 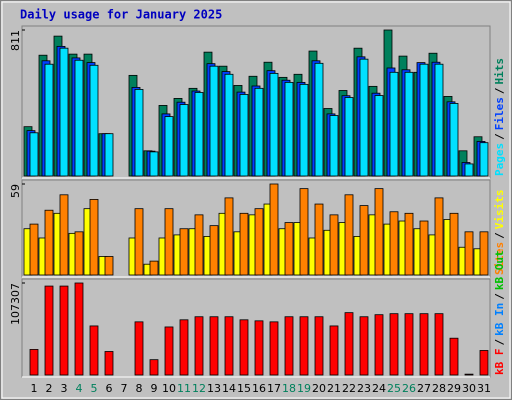 What do you see at coordinates (499, 159) in the screenshot?
I see `legend-entry: Pages` at bounding box center [499, 159].